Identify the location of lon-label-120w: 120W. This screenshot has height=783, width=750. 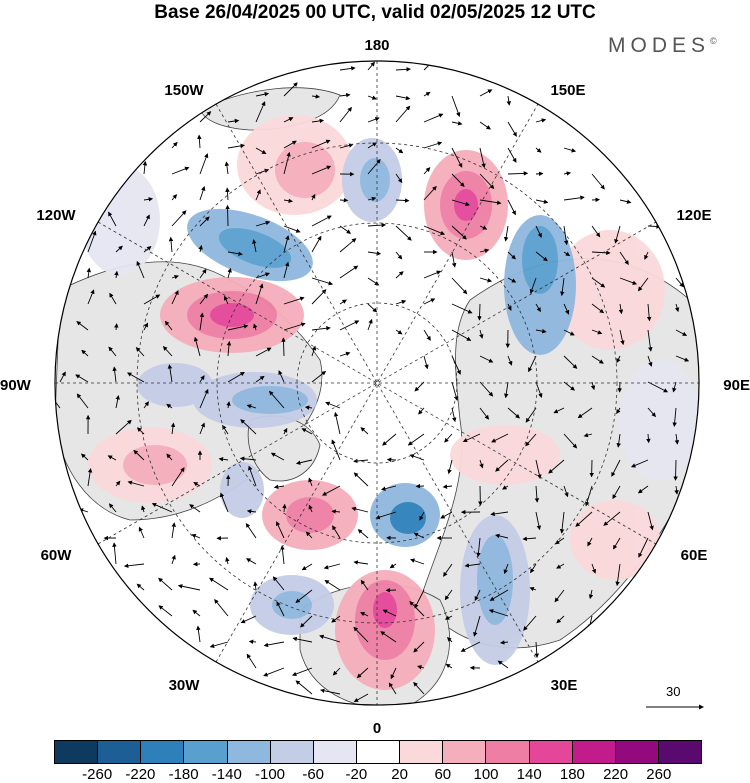
(56, 215).